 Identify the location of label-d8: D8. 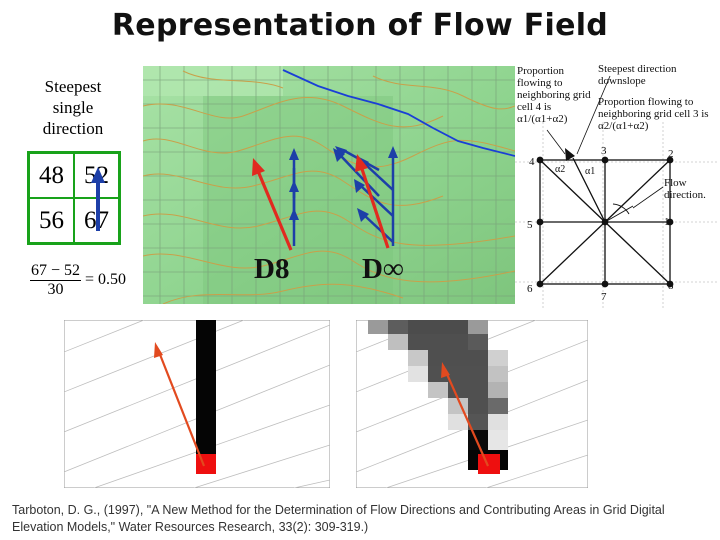
(272, 269).